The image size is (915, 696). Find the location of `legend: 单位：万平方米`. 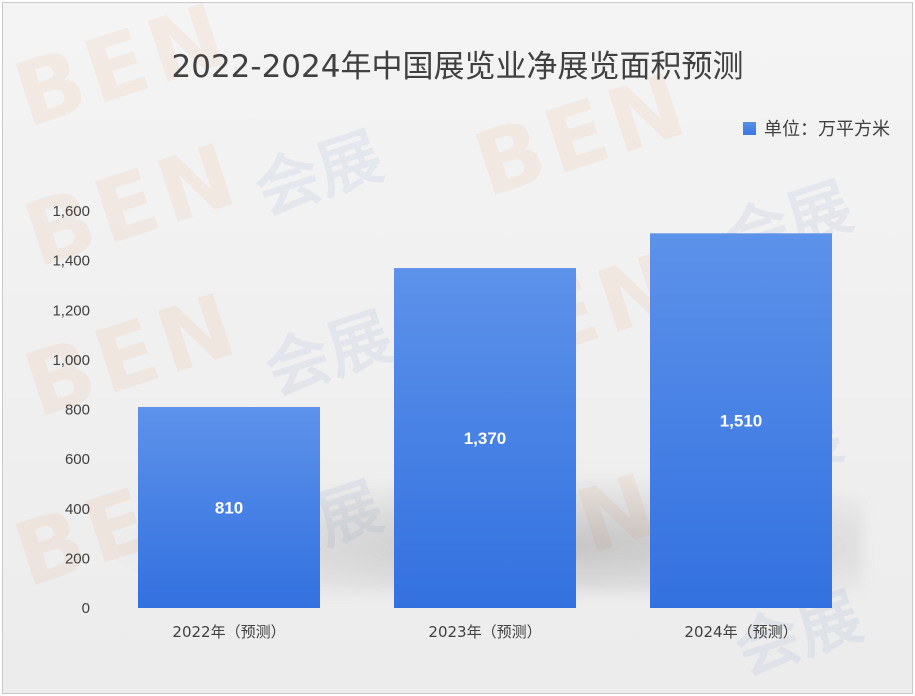

legend: 单位：万平方米 is located at coordinates (816, 128).